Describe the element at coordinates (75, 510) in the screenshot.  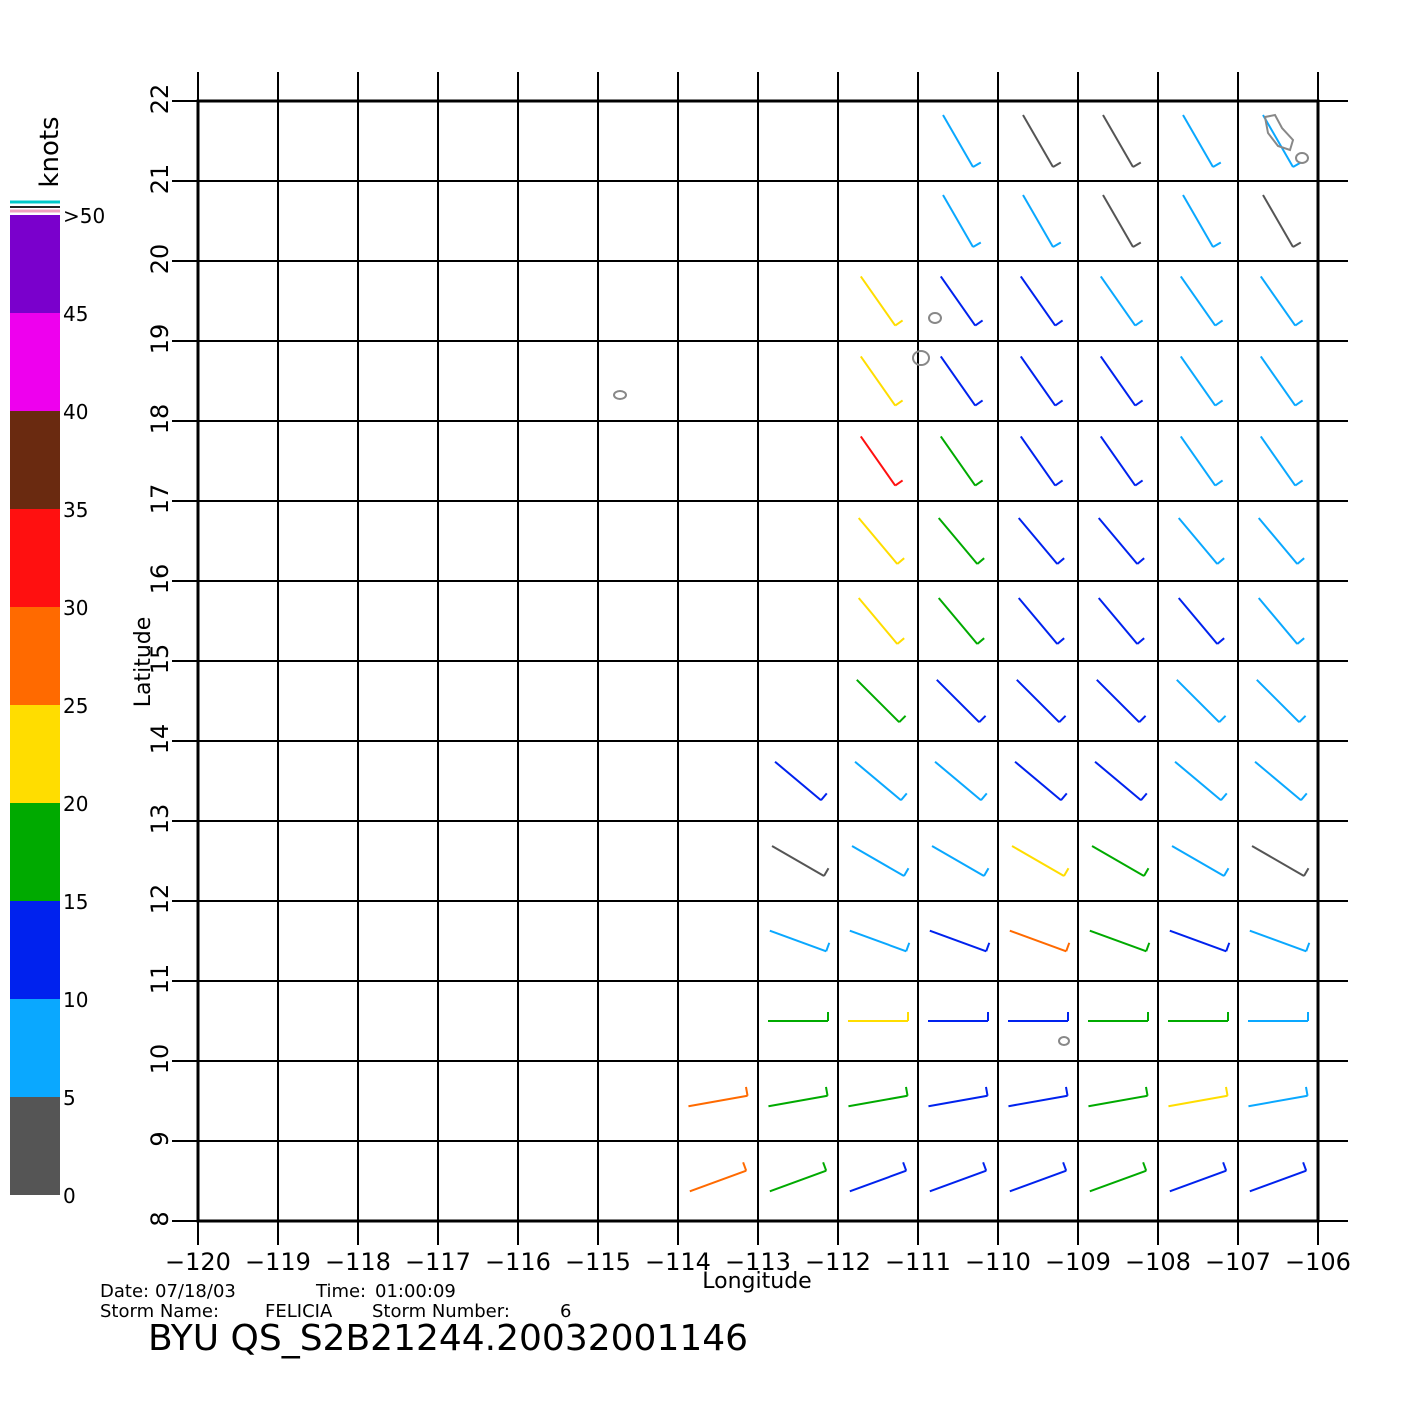
I see `colorbar-tick-label: 35` at that location.